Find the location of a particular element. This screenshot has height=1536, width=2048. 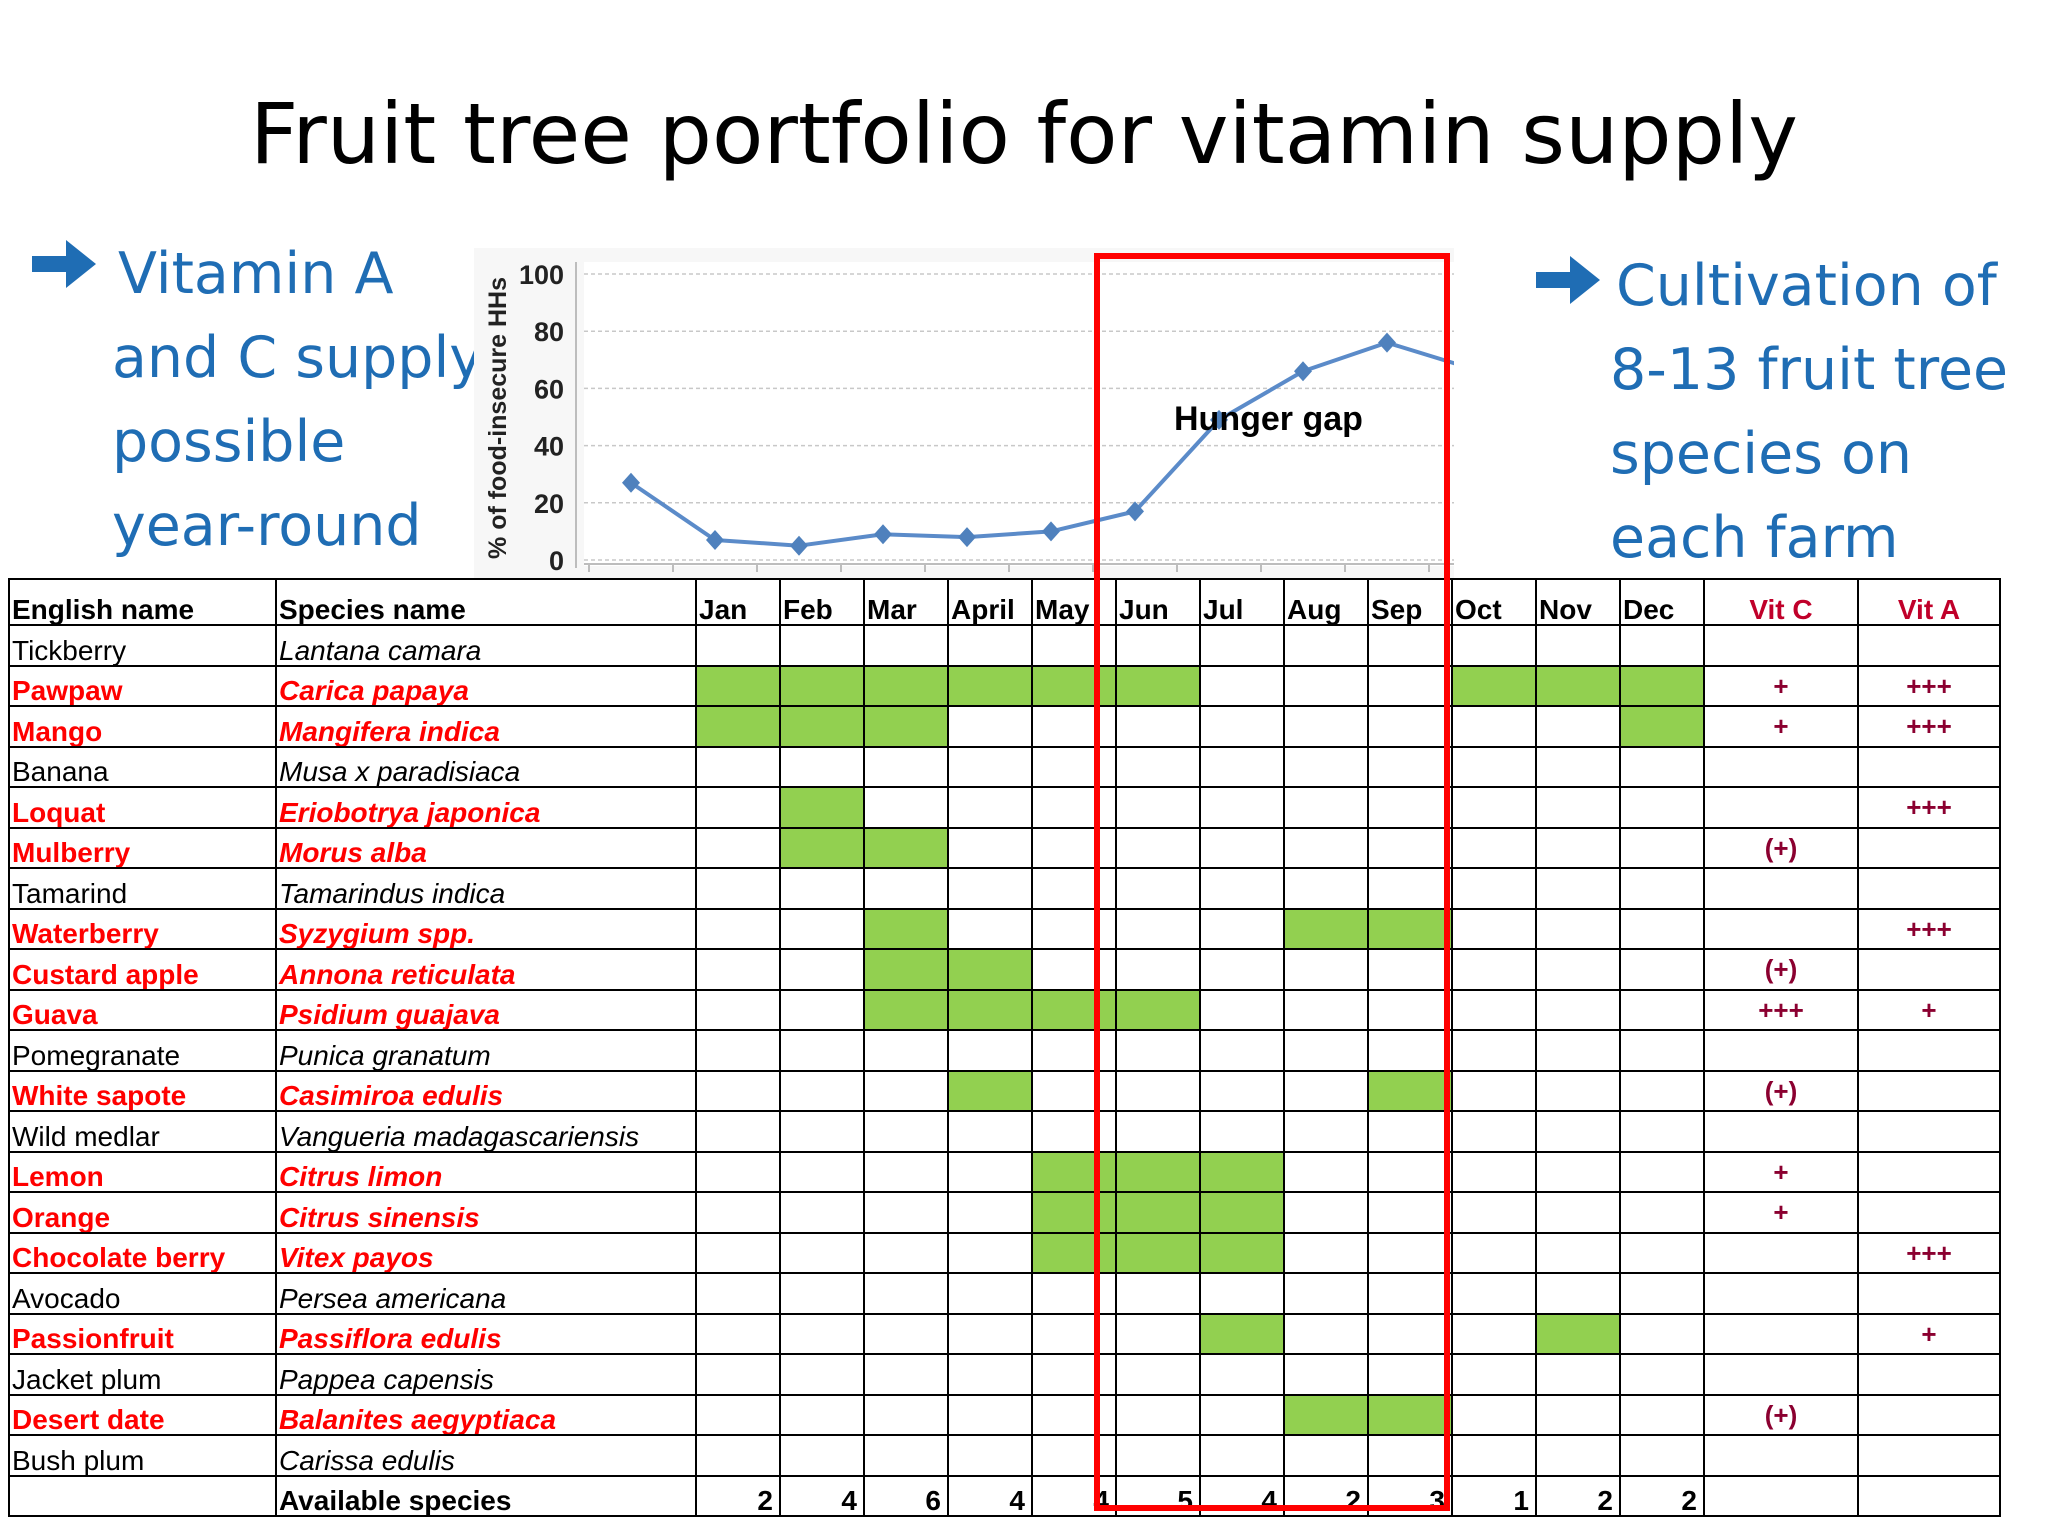

header-month: May is located at coordinates (1074, 602).